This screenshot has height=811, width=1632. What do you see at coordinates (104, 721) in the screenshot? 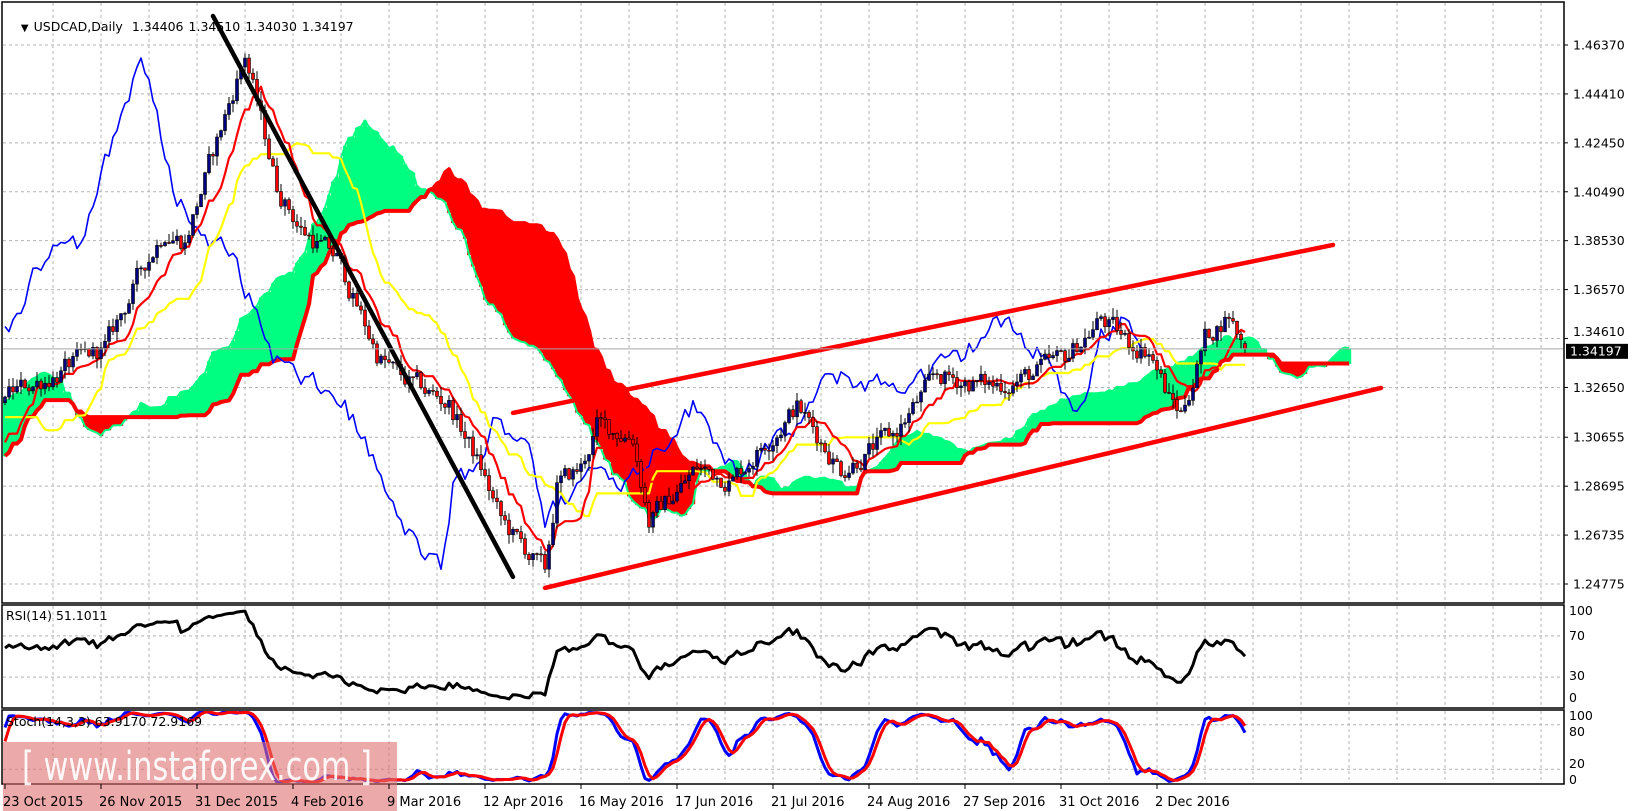
I see `stoch-label: Stoch(14,3,3) 63.9170 72.9169` at bounding box center [104, 721].